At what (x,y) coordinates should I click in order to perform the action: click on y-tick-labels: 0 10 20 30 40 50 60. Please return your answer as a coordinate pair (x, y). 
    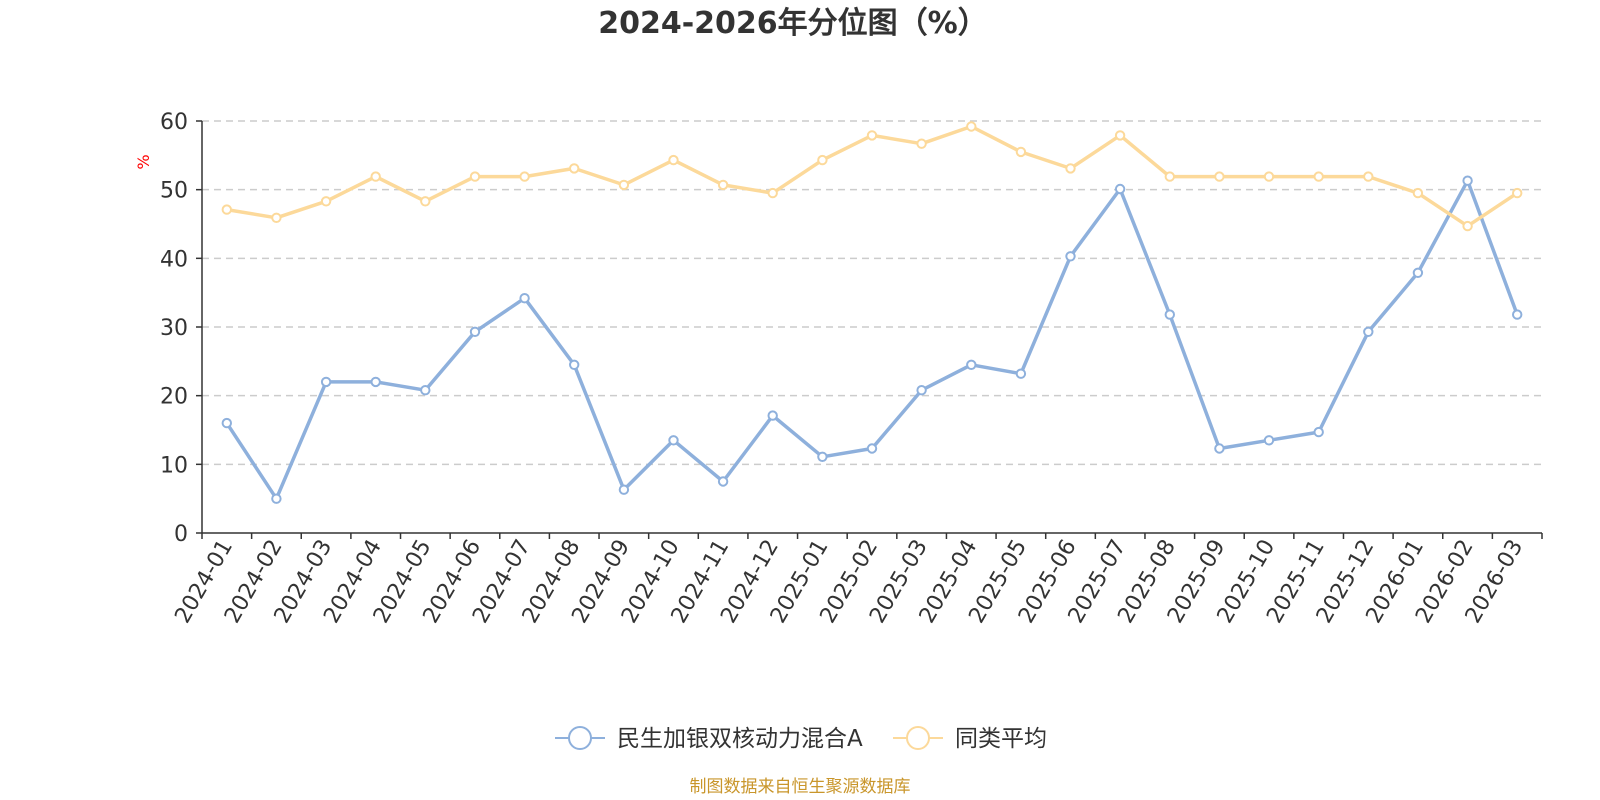
    Looking at the image, I should click on (174, 328).